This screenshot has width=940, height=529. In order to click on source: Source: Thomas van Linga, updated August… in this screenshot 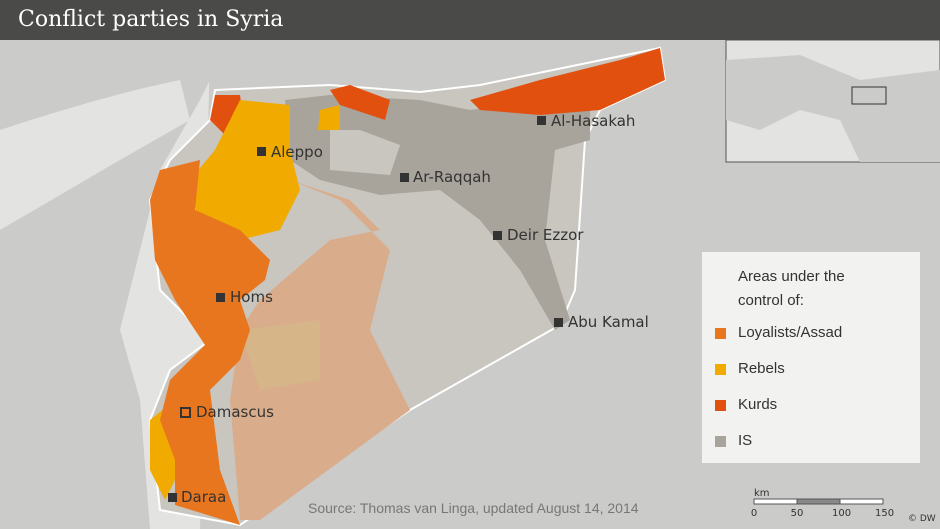, I will do `click(473, 508)`.